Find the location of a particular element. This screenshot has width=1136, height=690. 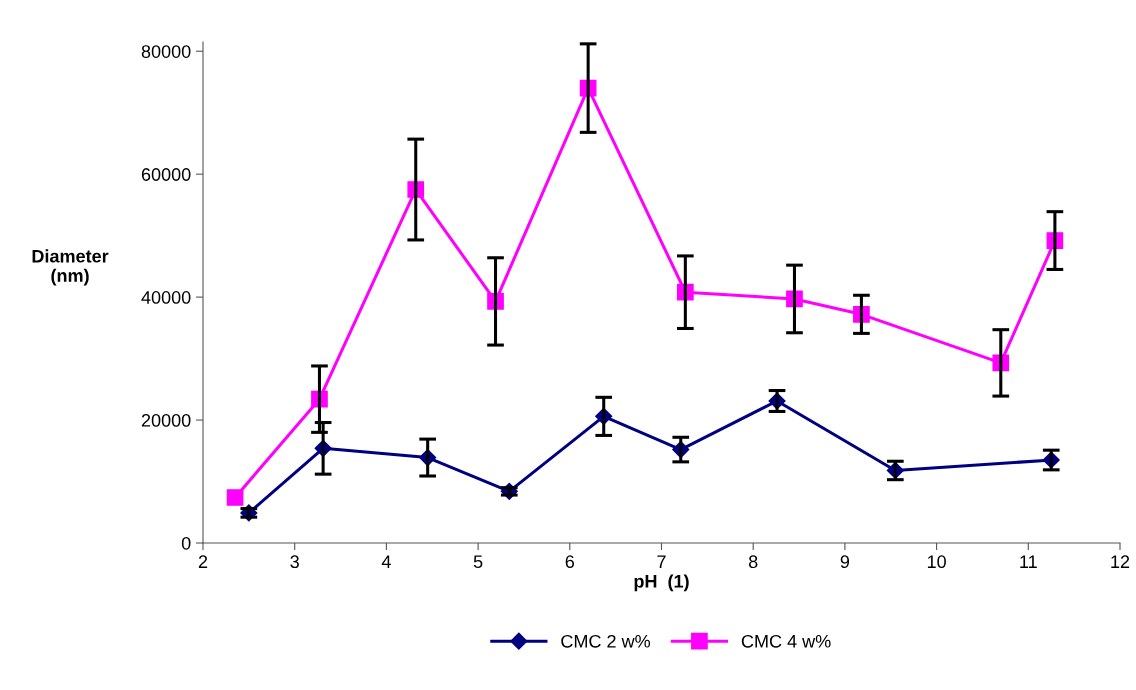

x-tick-label: 11 is located at coordinates (1028, 561).